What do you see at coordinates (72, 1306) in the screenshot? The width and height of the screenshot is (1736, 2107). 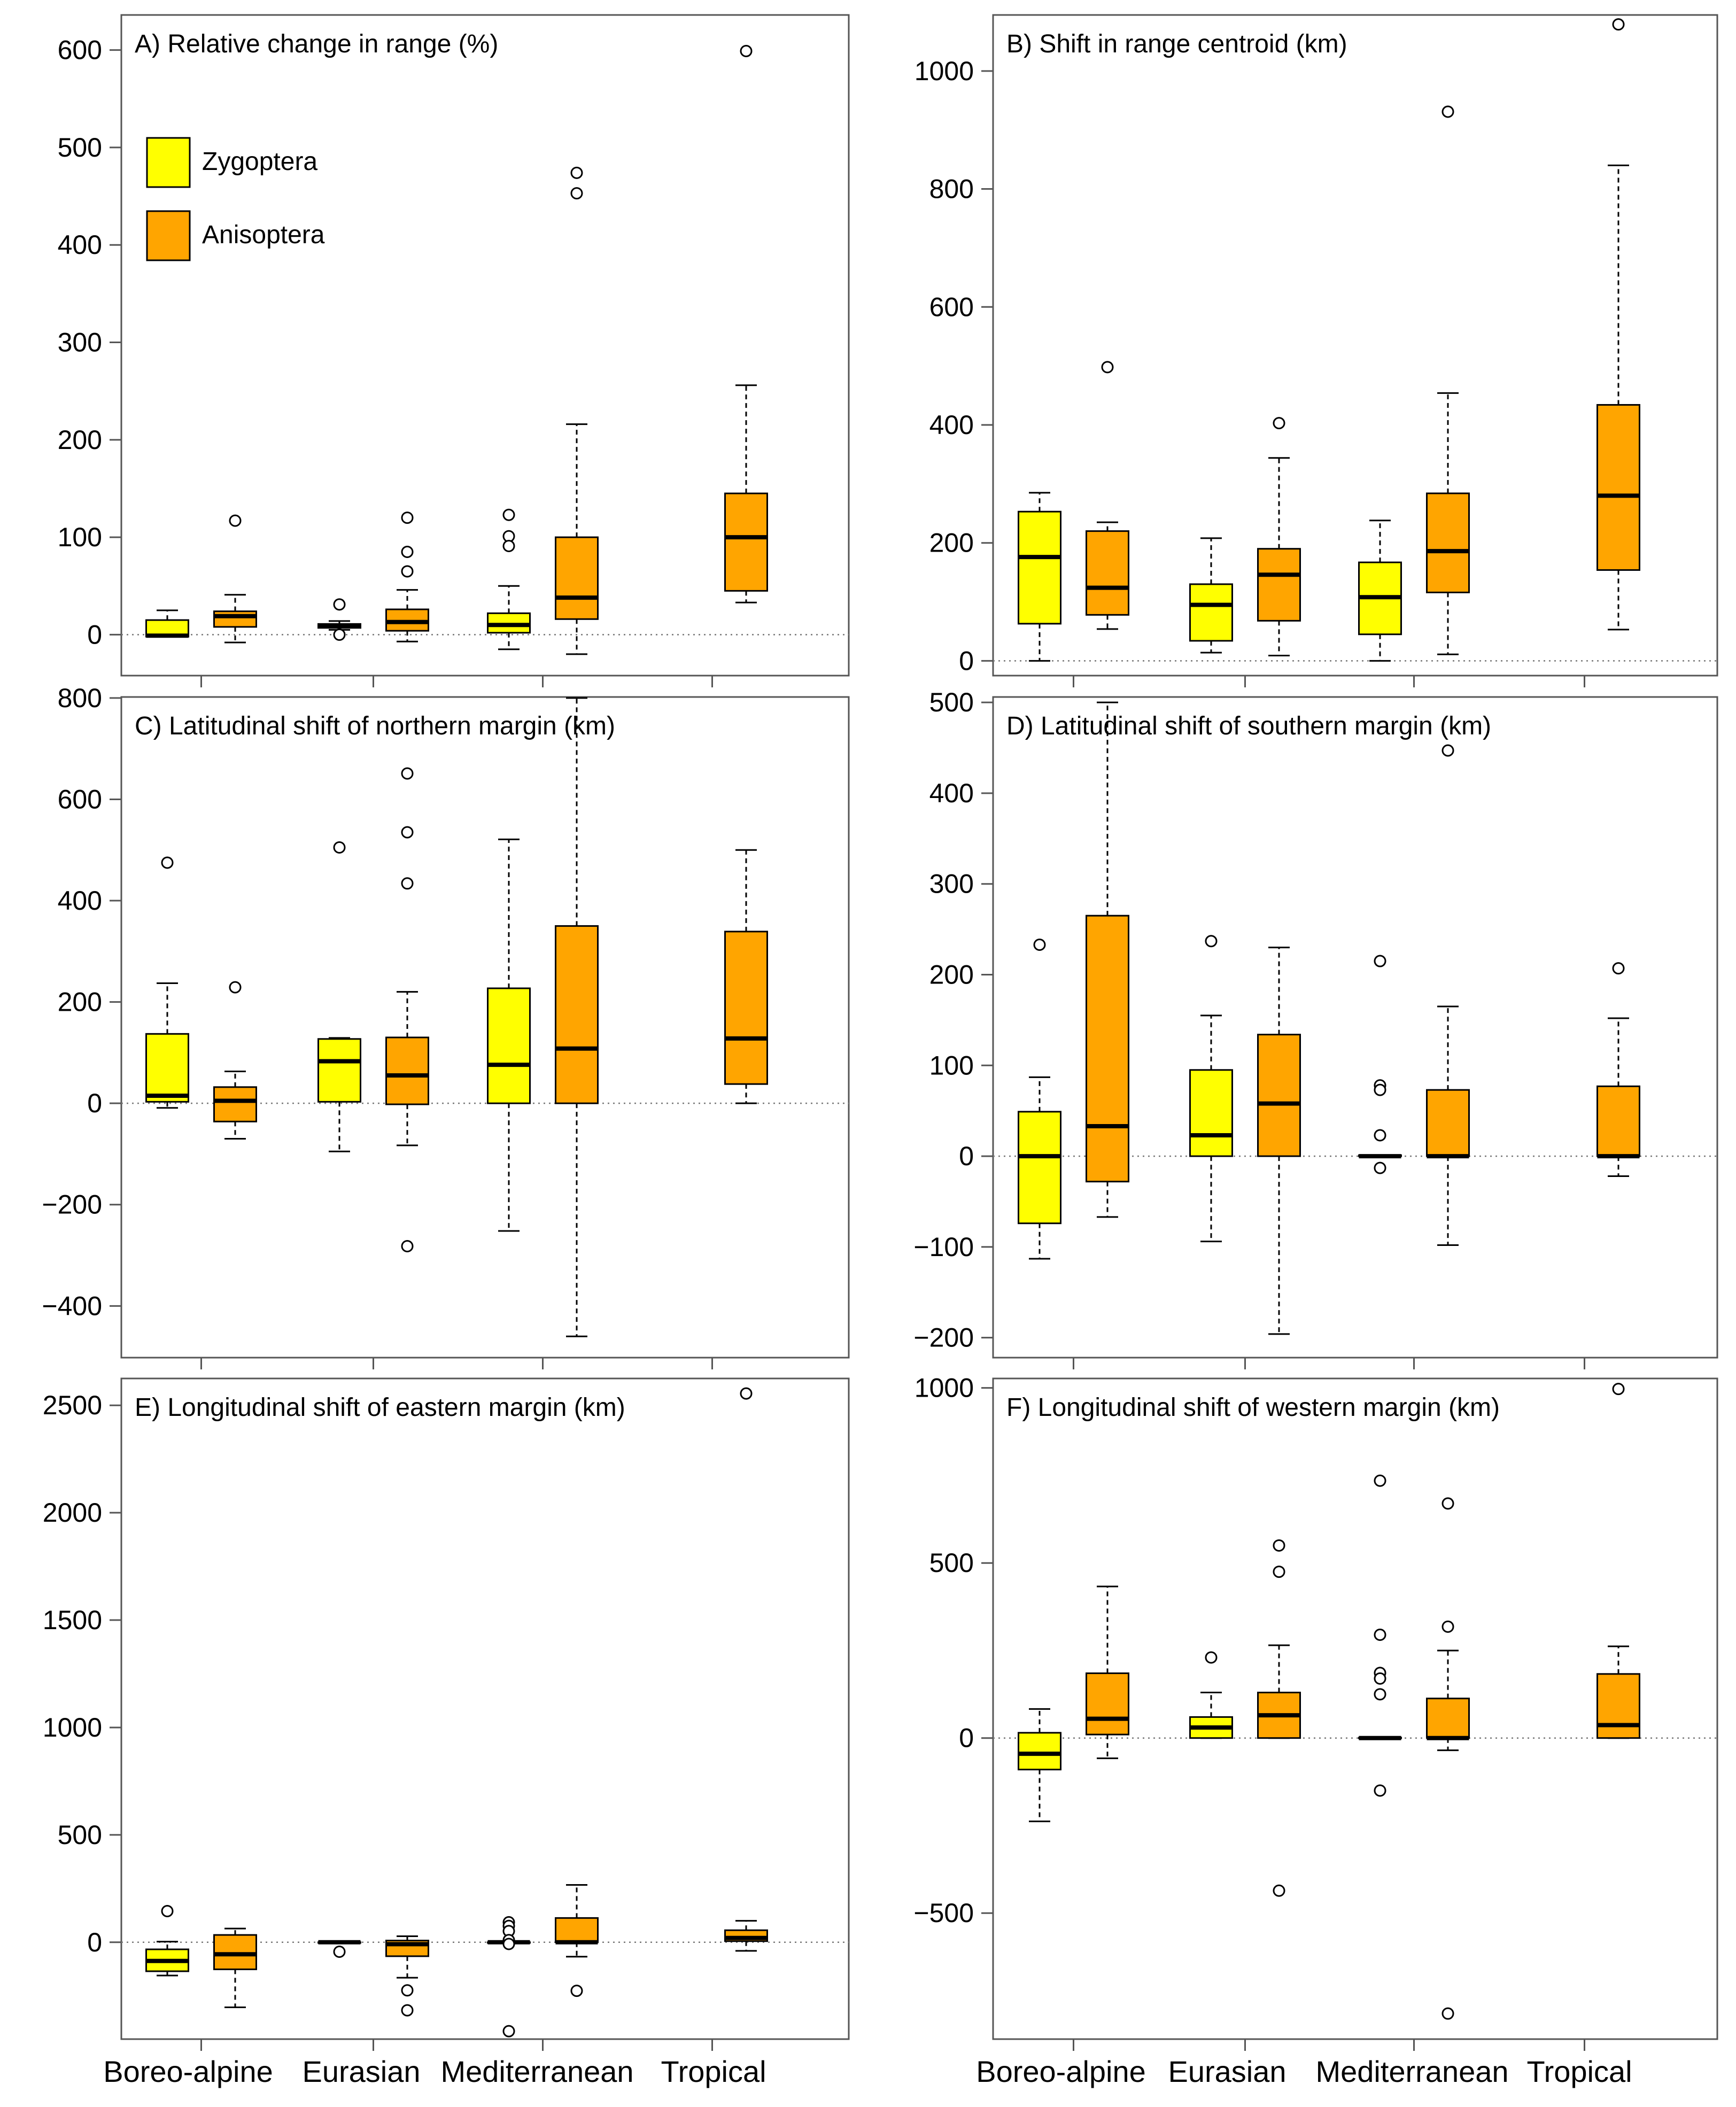 I see `y-tick-label: −400` at bounding box center [72, 1306].